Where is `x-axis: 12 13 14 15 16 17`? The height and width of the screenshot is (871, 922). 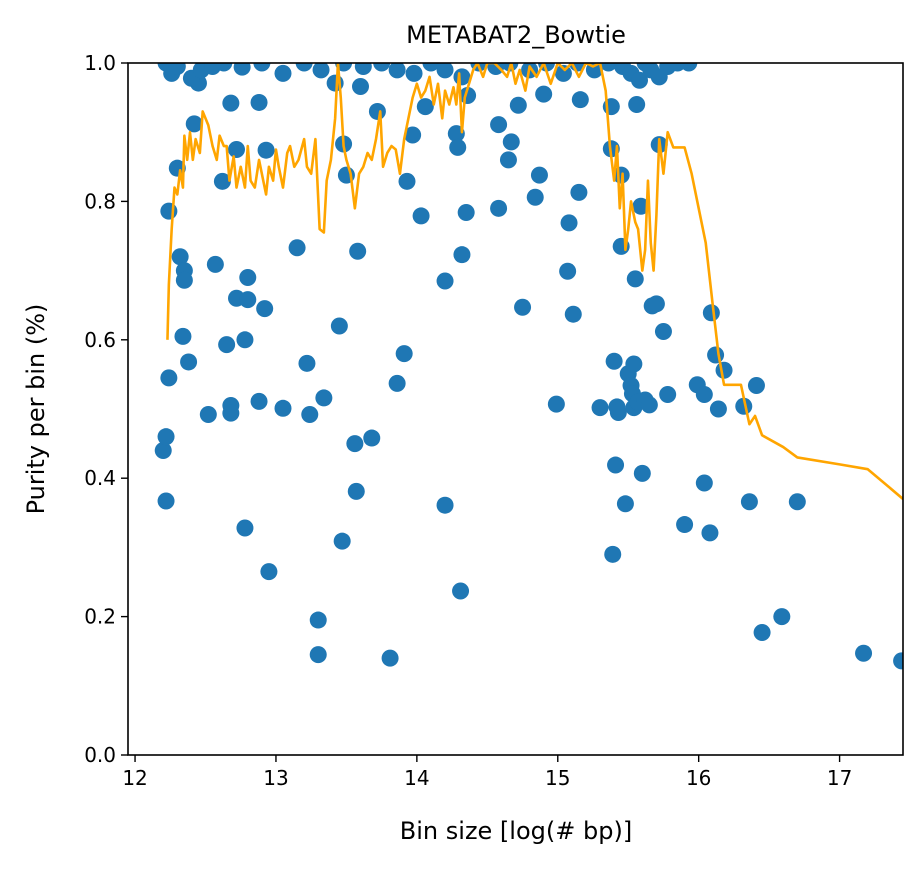
x-axis: 12 13 14 15 16 17 is located at coordinates (487, 772).